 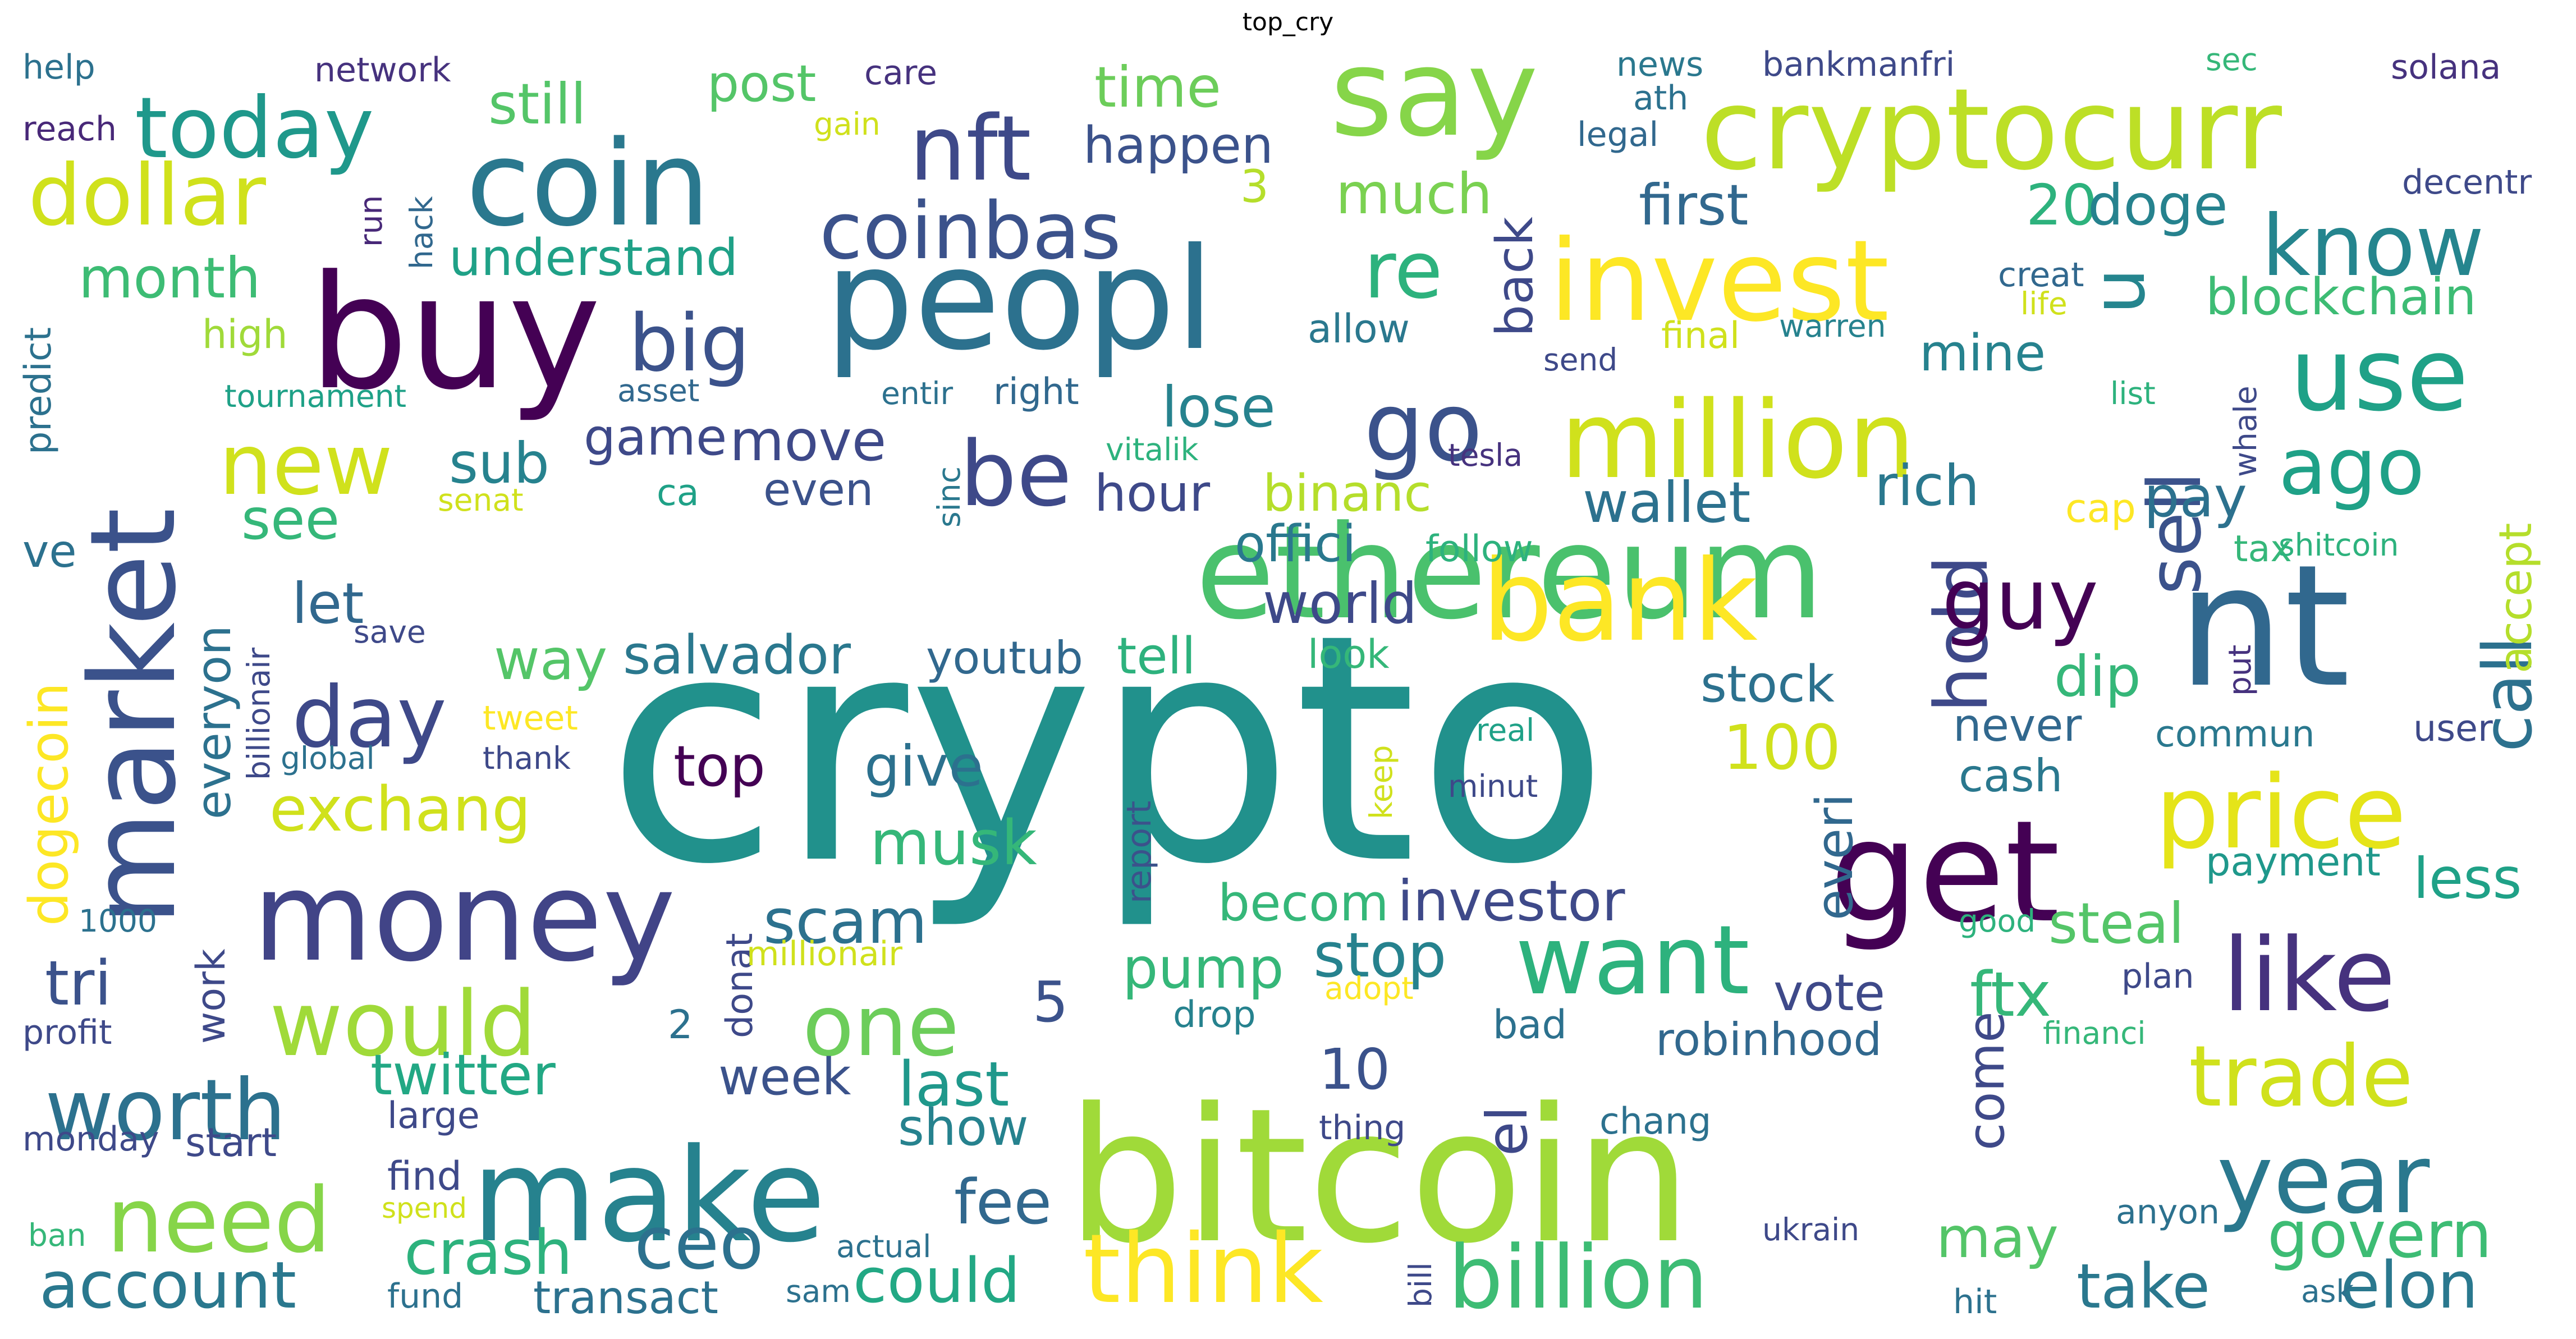 What do you see at coordinates (1997, 1238) in the screenshot?
I see `word-may: may` at bounding box center [1997, 1238].